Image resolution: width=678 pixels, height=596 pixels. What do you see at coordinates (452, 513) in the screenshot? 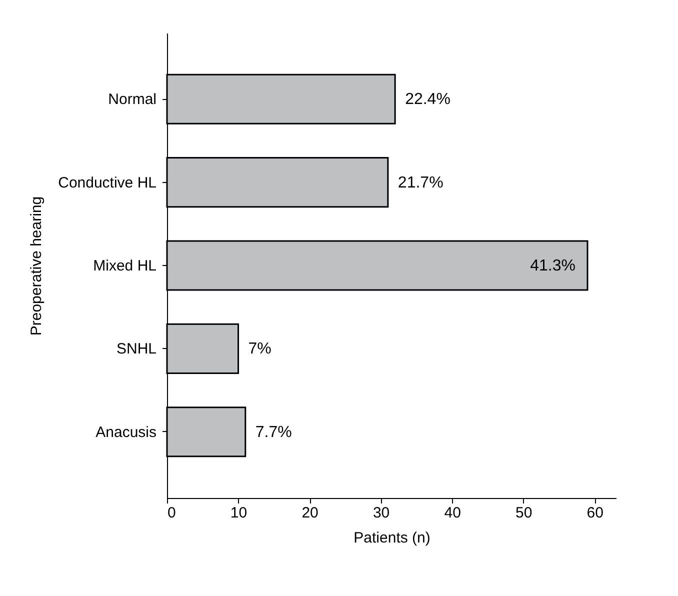
I see `x-tick-label: 40` at bounding box center [452, 513].